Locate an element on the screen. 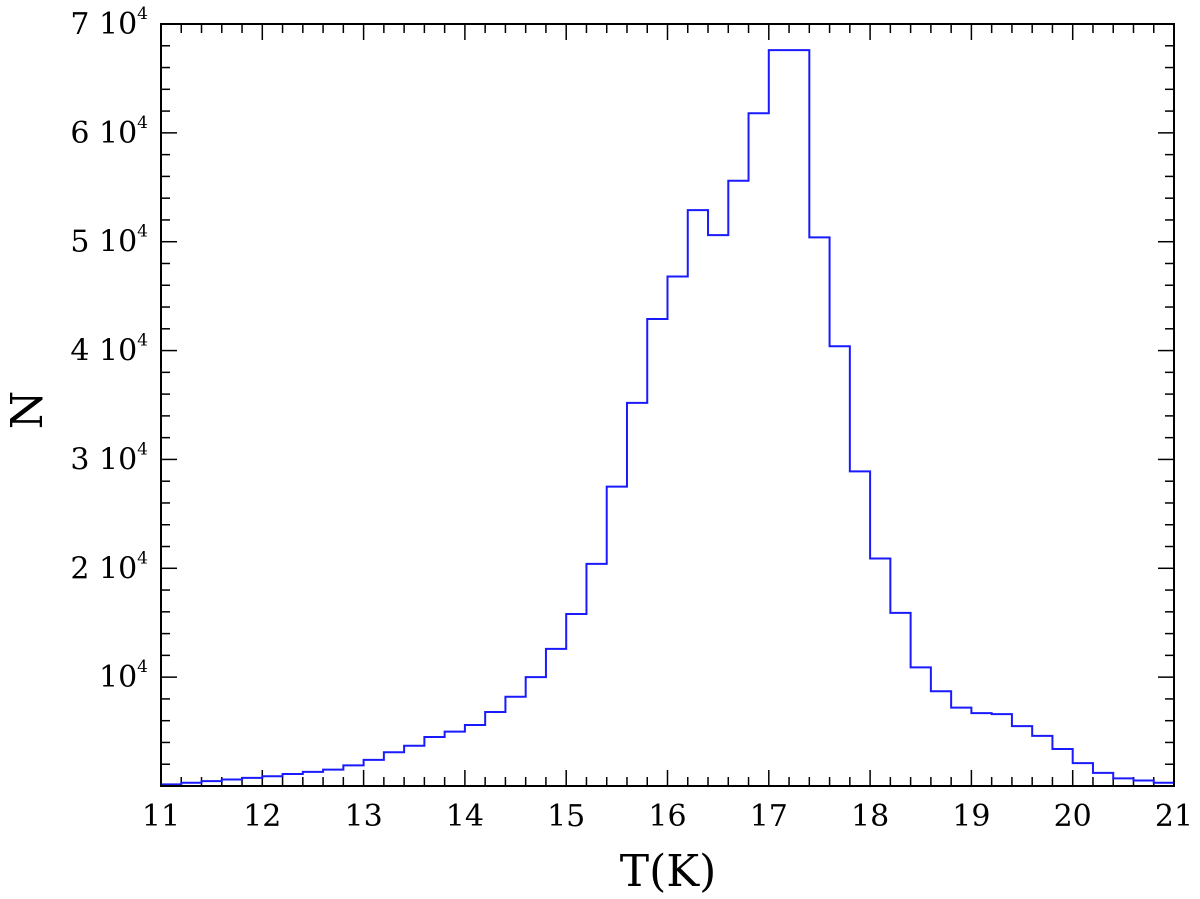 The width and height of the screenshot is (1200, 899). y-tick-label: 5 104 is located at coordinates (109, 241).